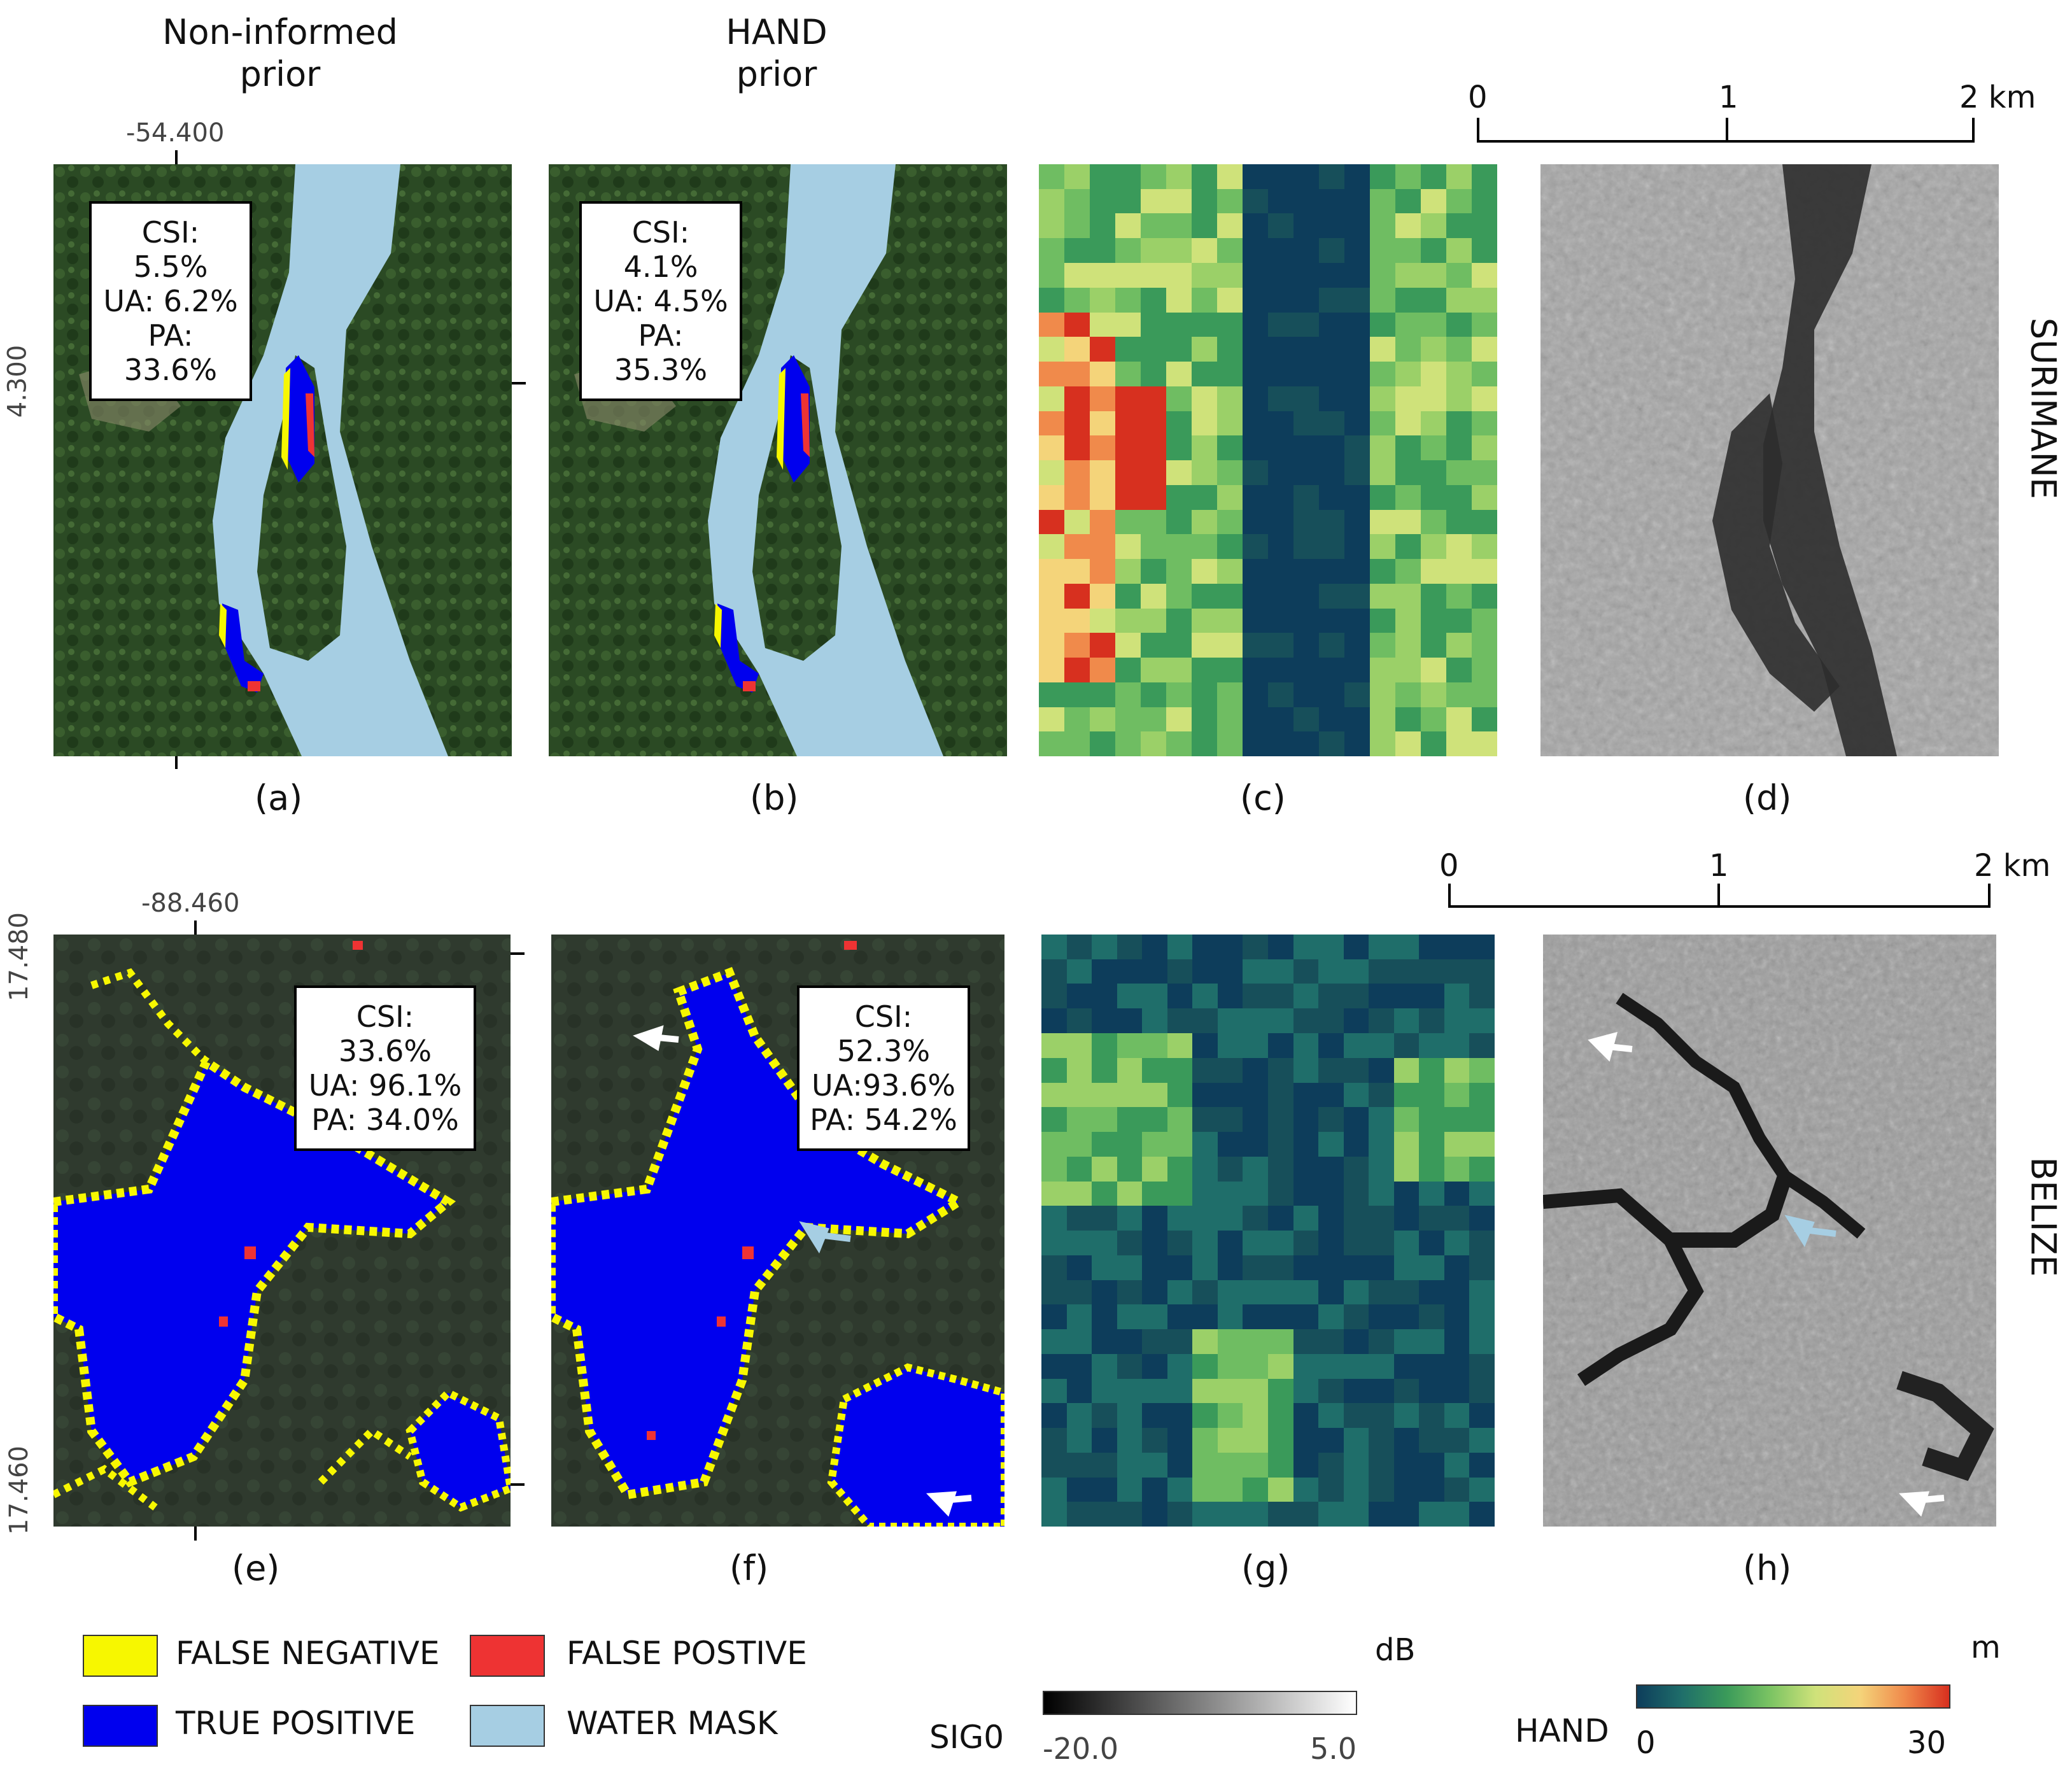 Image resolution: width=2072 pixels, height=1778 pixels. Describe the element at coordinates (884, 1068) in the screenshot. I see `metrics-box-f: CSI: 52.3% UA:93.6% PA: 54.2%` at that location.